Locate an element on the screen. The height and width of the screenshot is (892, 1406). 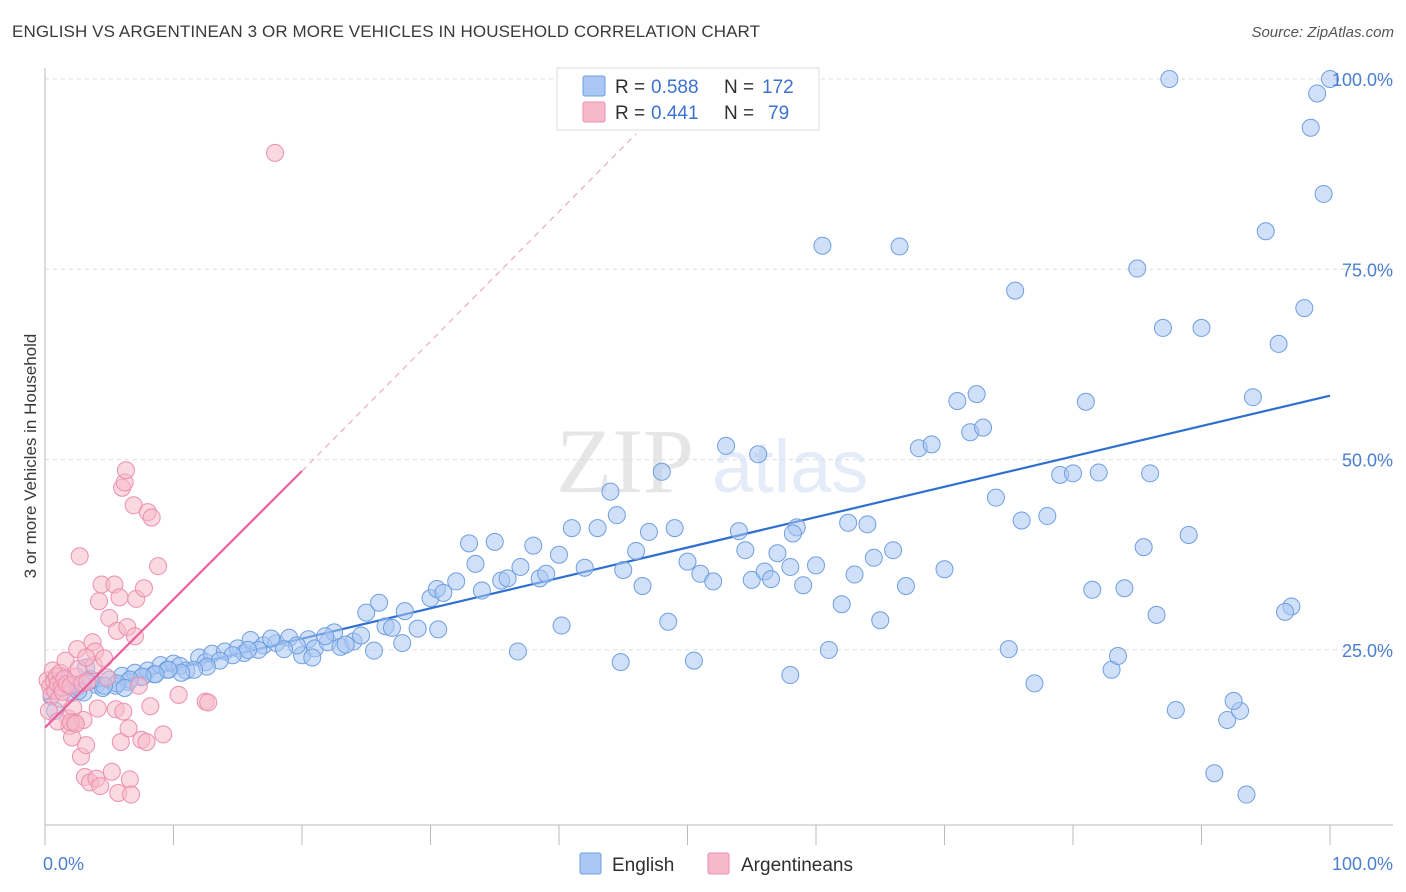
watermark-zip: ZIP is located at coordinates (625, 461).